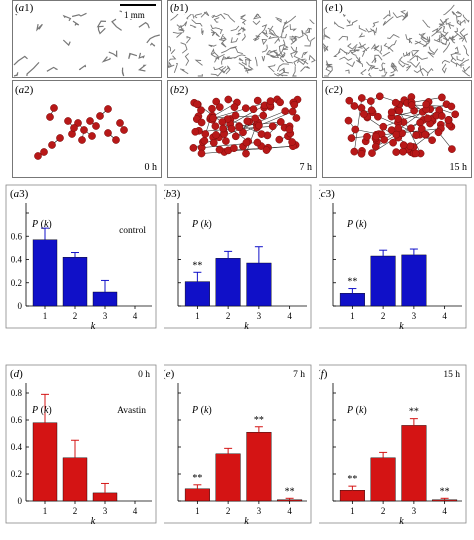 The image size is (474, 540). What do you see at coordinates (179, 90) in the screenshot?
I see `panel-label: (b2)` at bounding box center [179, 90].